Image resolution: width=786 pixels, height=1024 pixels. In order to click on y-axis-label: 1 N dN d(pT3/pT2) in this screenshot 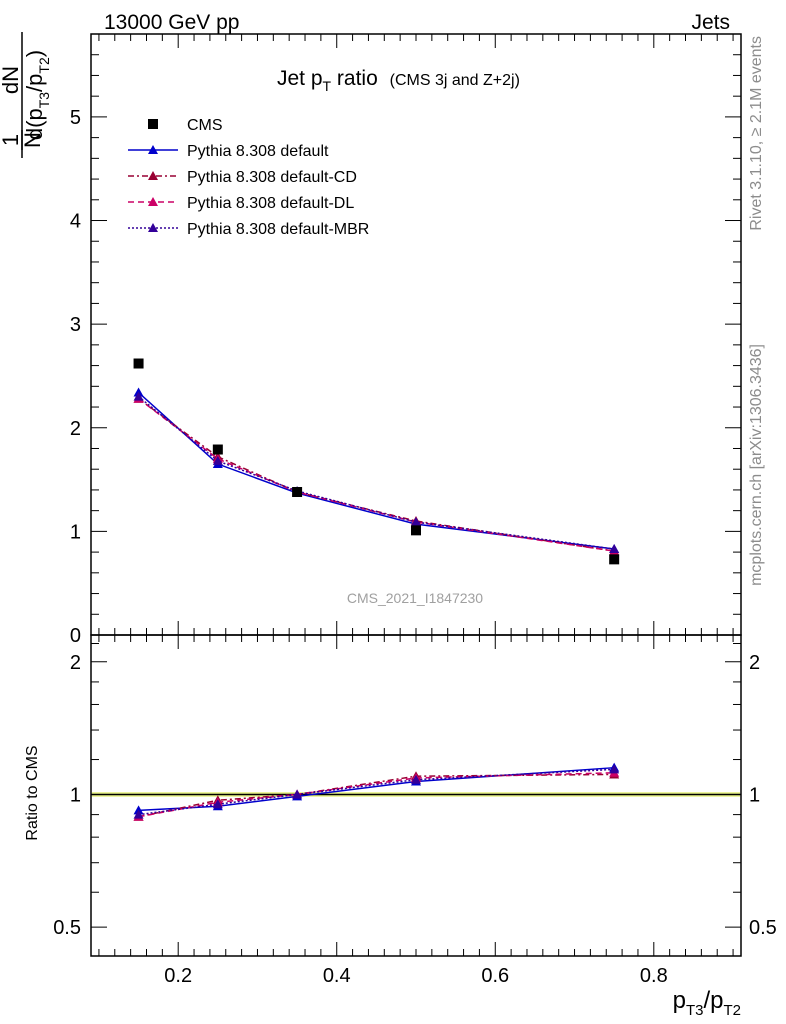, I will do `click(26, 95)`.